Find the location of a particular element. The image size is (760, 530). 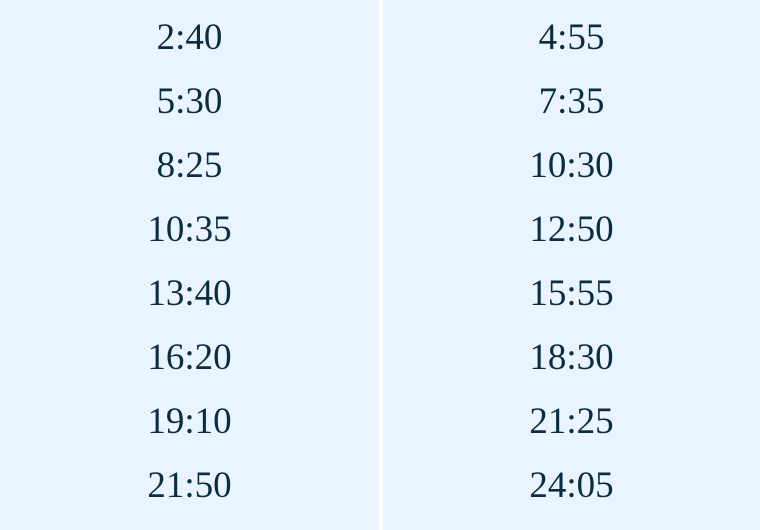

time-cell: 12:50 is located at coordinates (571, 229).